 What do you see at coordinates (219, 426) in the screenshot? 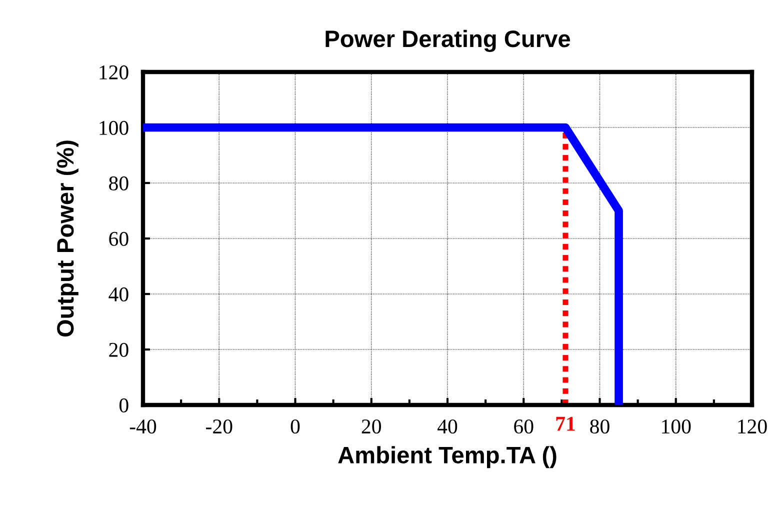
I see `x-tick-label: -20` at bounding box center [219, 426].